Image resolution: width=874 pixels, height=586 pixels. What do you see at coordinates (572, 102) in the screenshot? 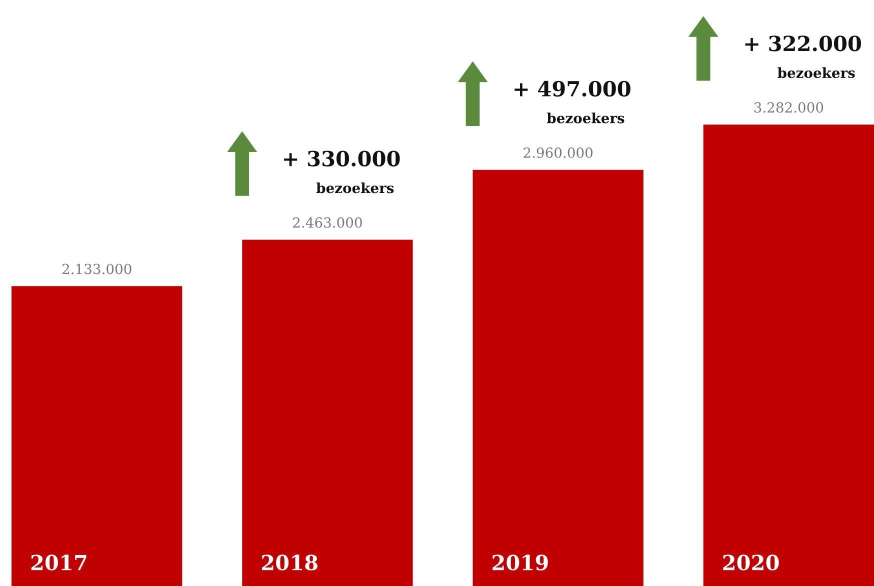
I see `annotation: + 497.000 bezoekers` at bounding box center [572, 102].